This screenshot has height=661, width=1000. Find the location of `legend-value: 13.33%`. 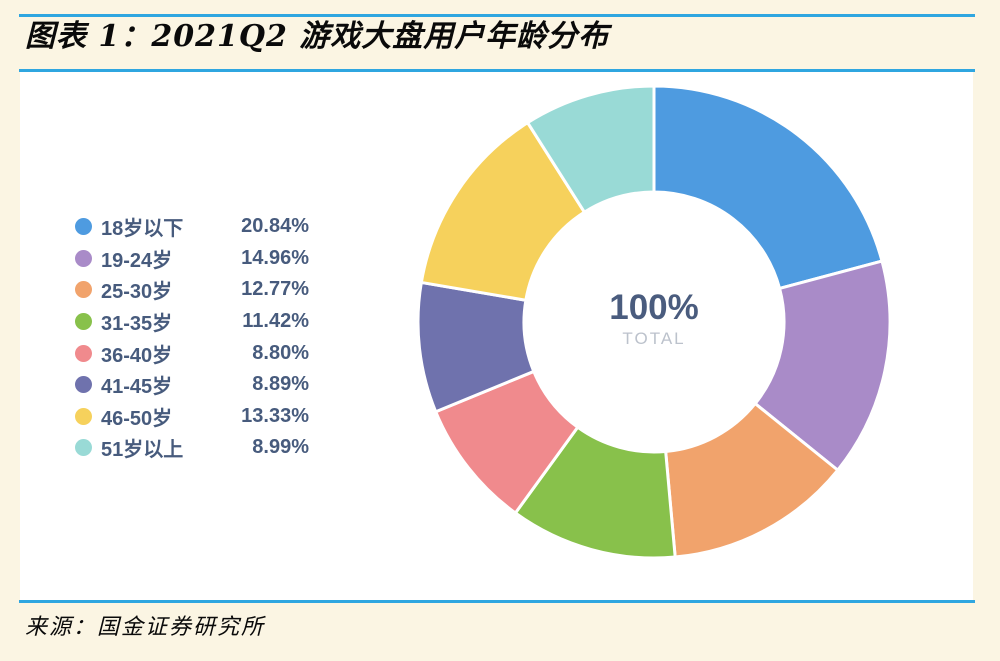

legend-value: 13.33% is located at coordinates (275, 415).